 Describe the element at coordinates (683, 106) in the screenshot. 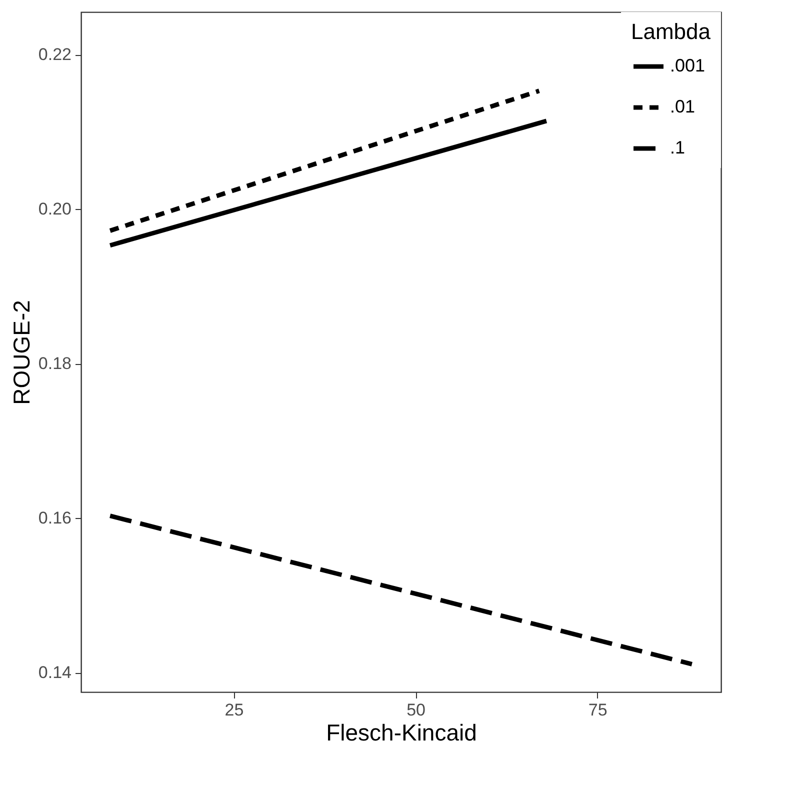

I see `legend-label: .01` at that location.